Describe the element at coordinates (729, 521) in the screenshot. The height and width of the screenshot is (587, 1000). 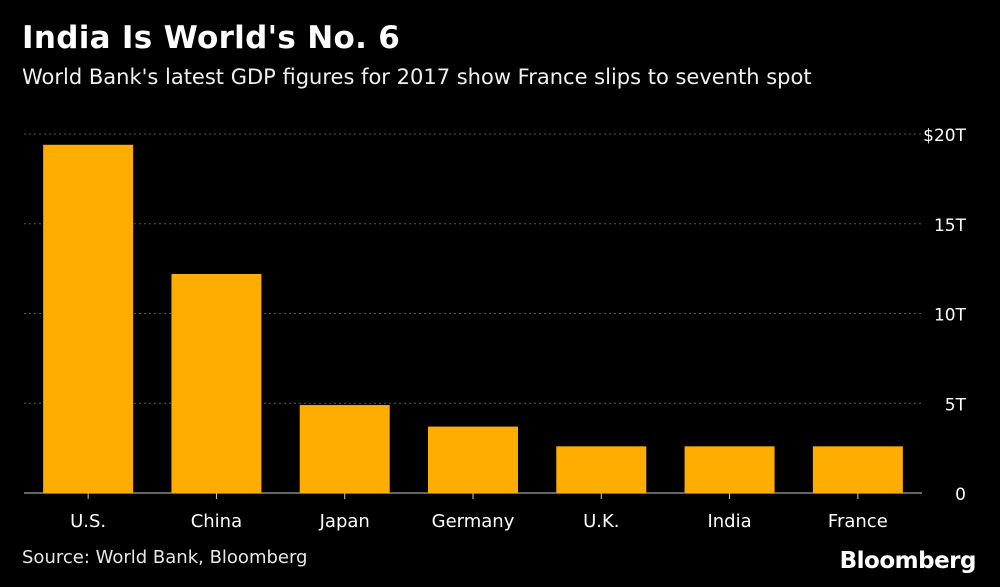
I see `x-tick-label: India` at that location.